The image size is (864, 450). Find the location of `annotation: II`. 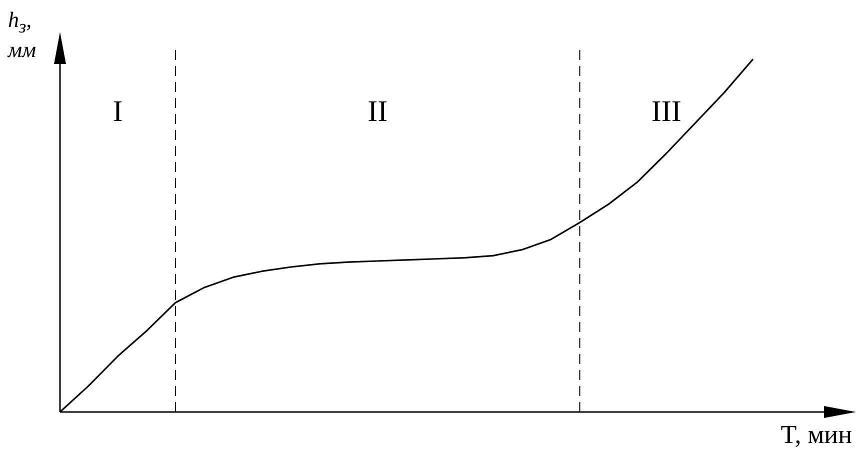

annotation: II is located at coordinates (378, 112).